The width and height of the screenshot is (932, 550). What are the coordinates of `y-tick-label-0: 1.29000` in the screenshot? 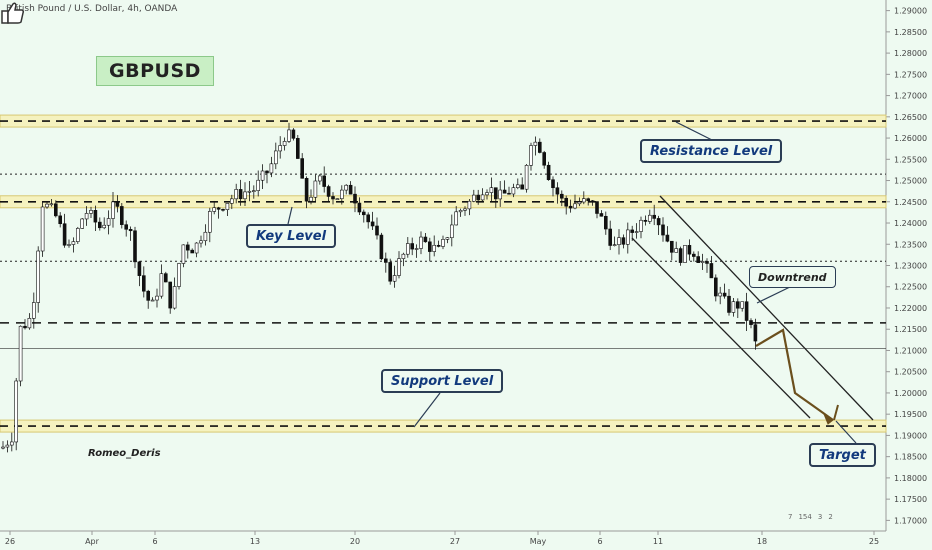 It's located at (910, 11).